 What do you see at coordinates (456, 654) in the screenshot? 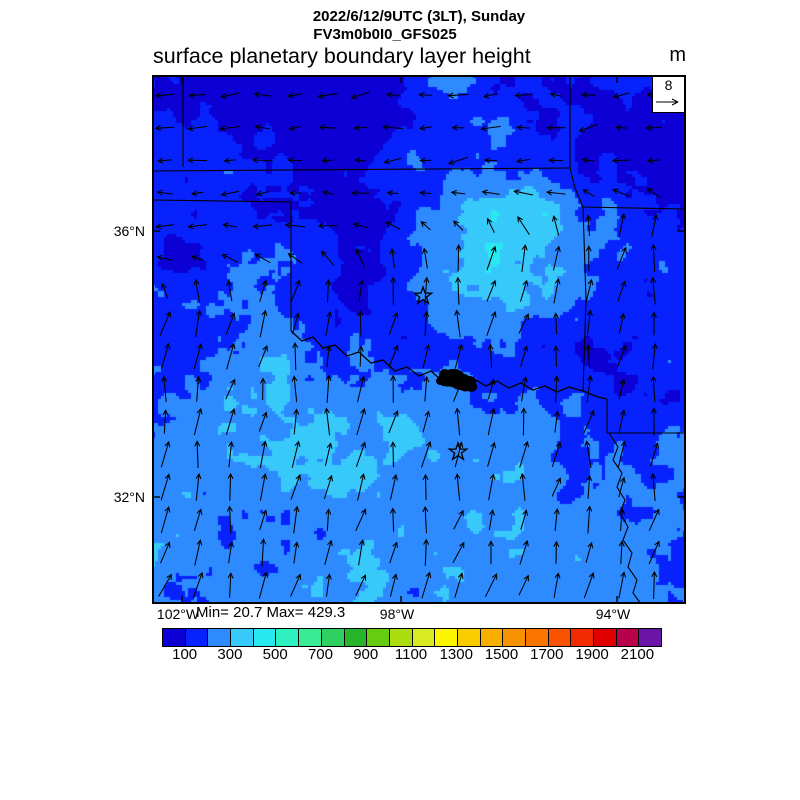
I see `colorbar-tick-label: 1300` at bounding box center [456, 654].